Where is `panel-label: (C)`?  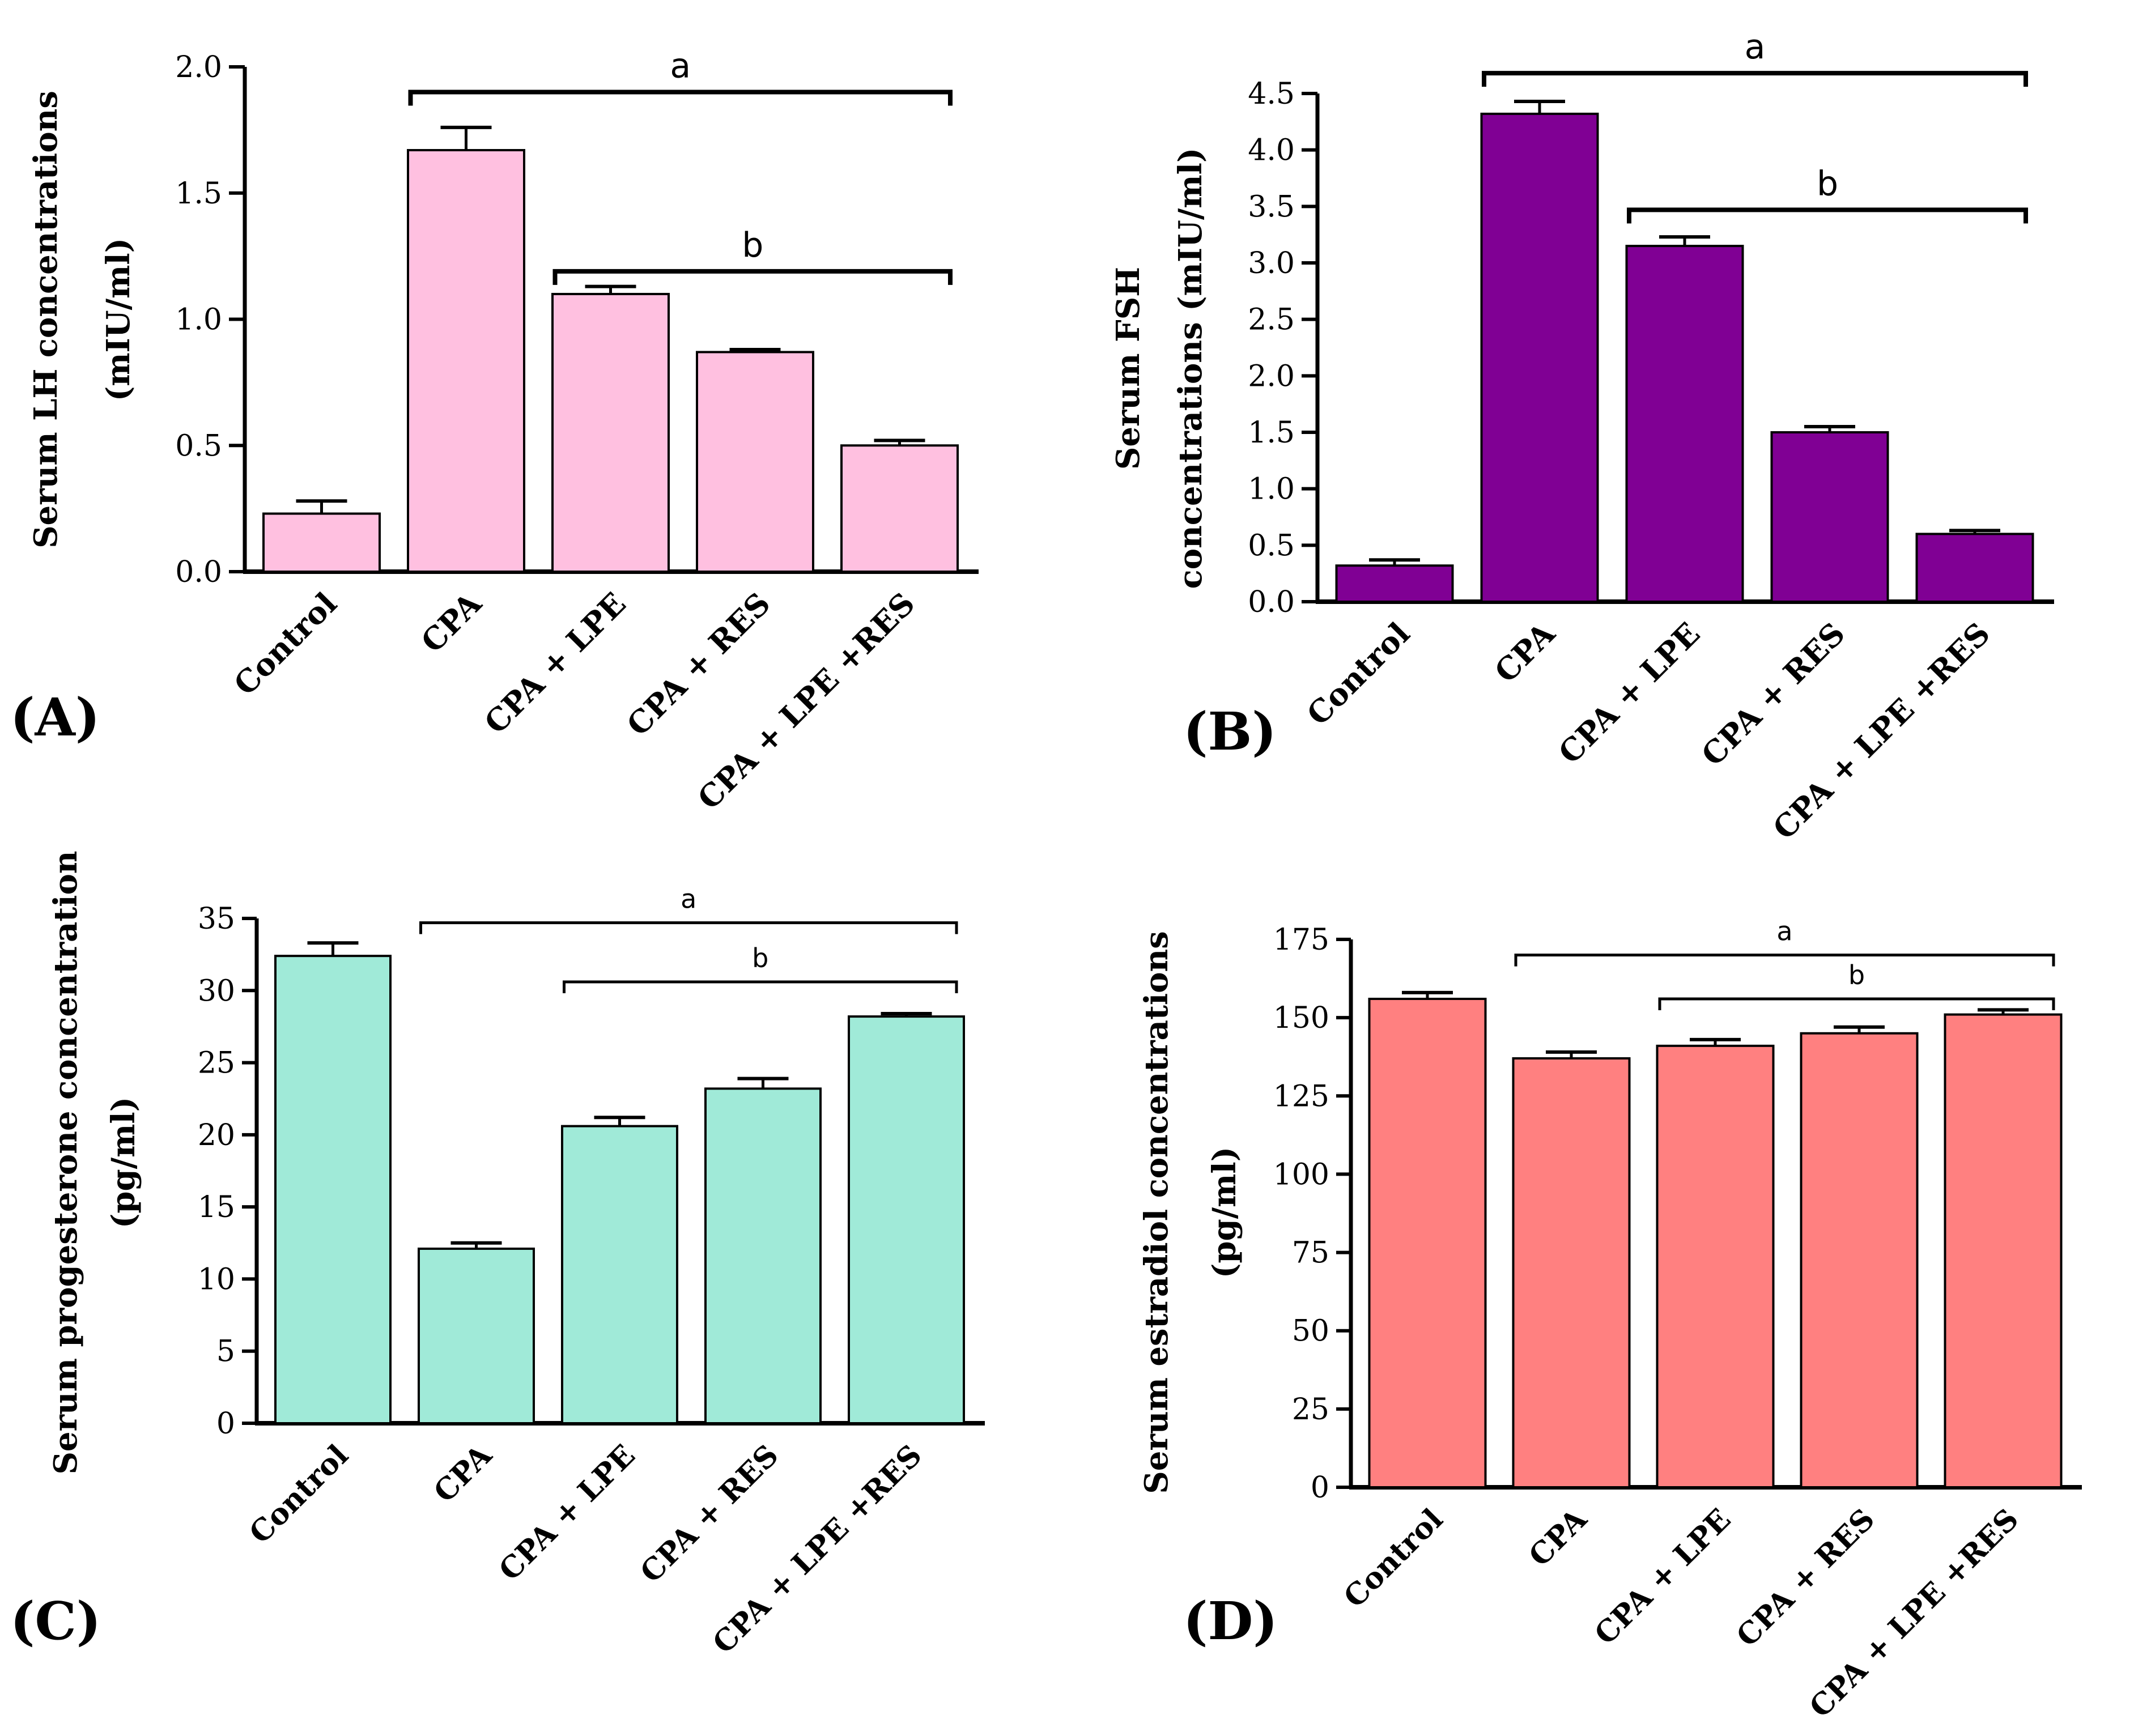
panel-label: (C) is located at coordinates (55, 1621).